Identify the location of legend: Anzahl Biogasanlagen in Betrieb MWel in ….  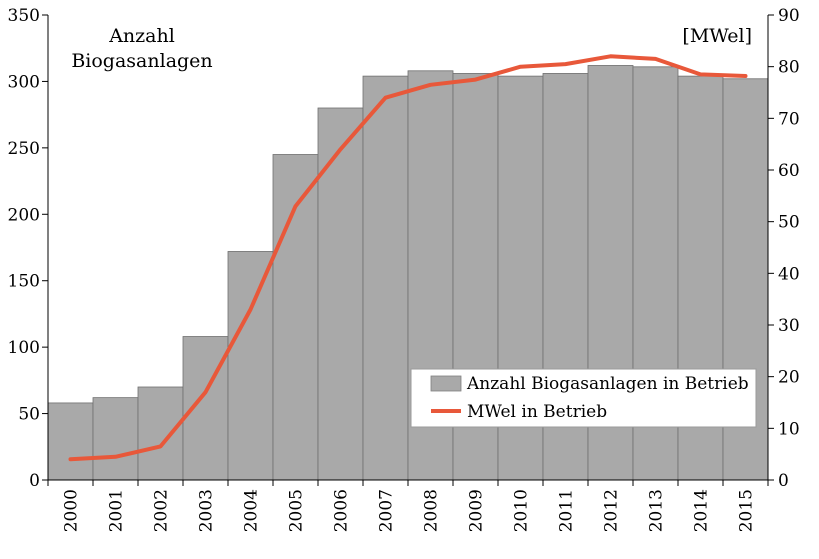
(583, 398).